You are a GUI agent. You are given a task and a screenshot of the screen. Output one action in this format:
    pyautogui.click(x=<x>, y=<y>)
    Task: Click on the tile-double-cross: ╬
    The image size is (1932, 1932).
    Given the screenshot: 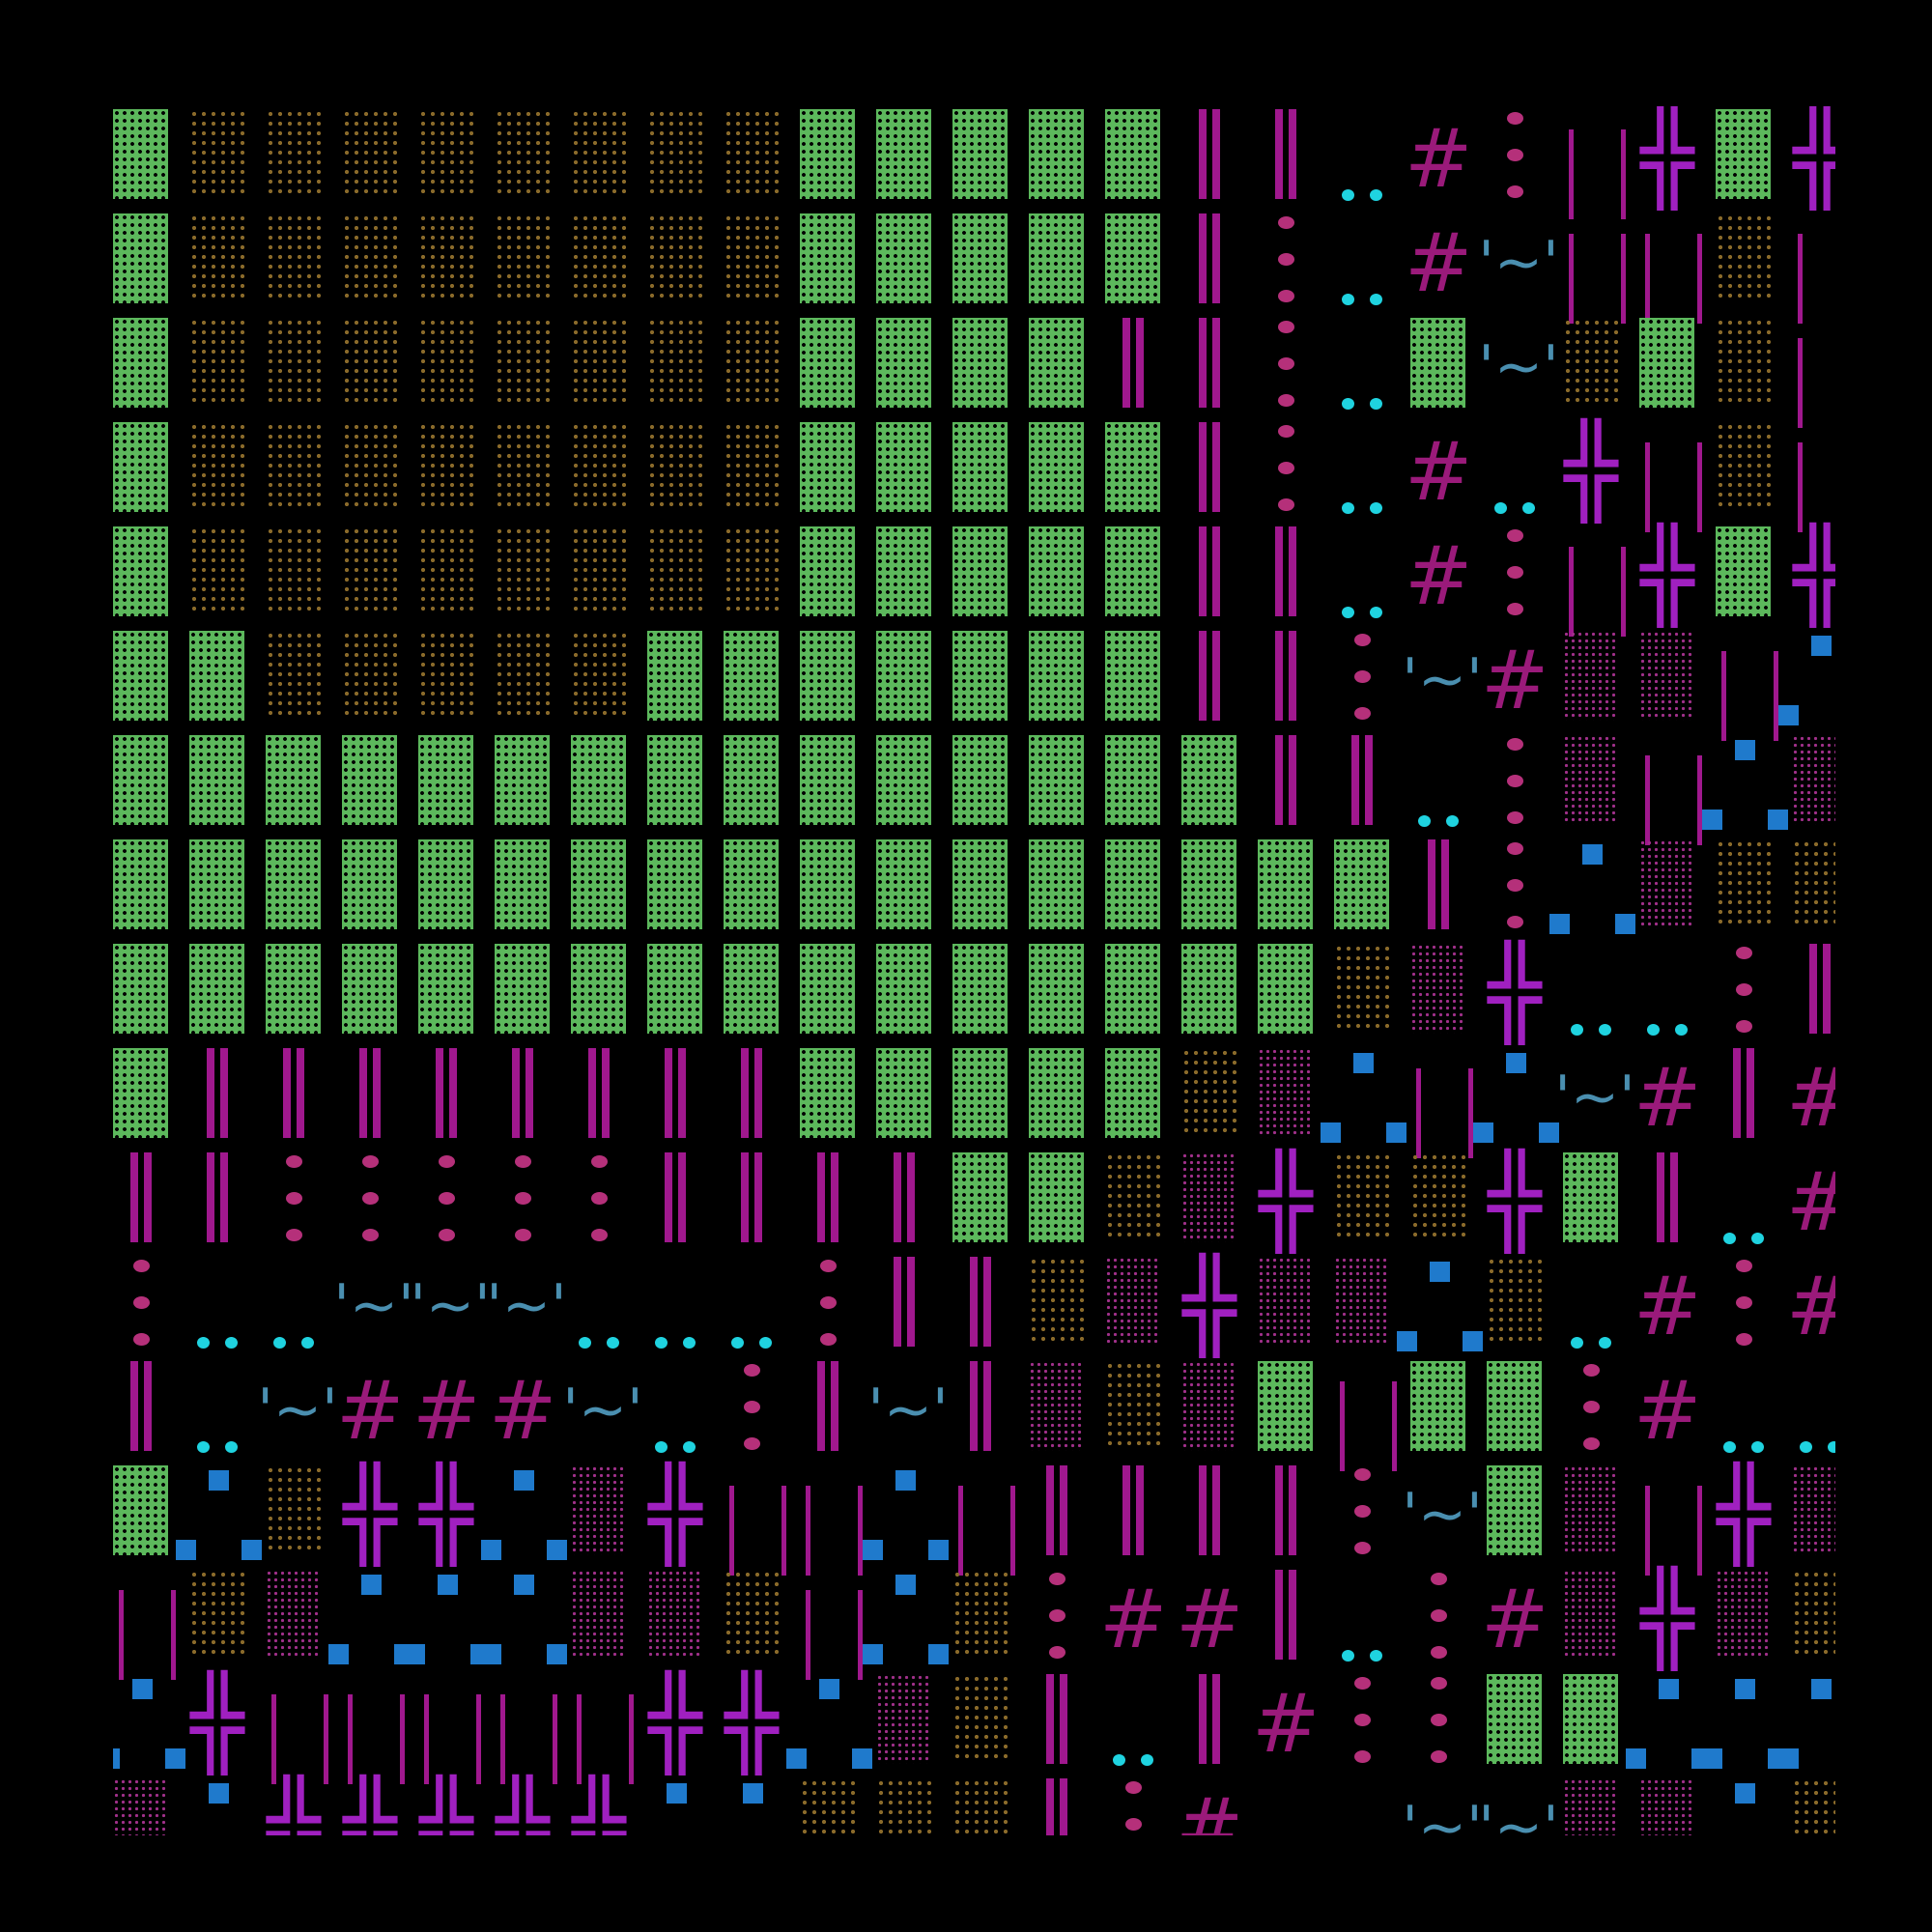 What is the action you would take?
    pyautogui.click(x=380, y=1515)
    